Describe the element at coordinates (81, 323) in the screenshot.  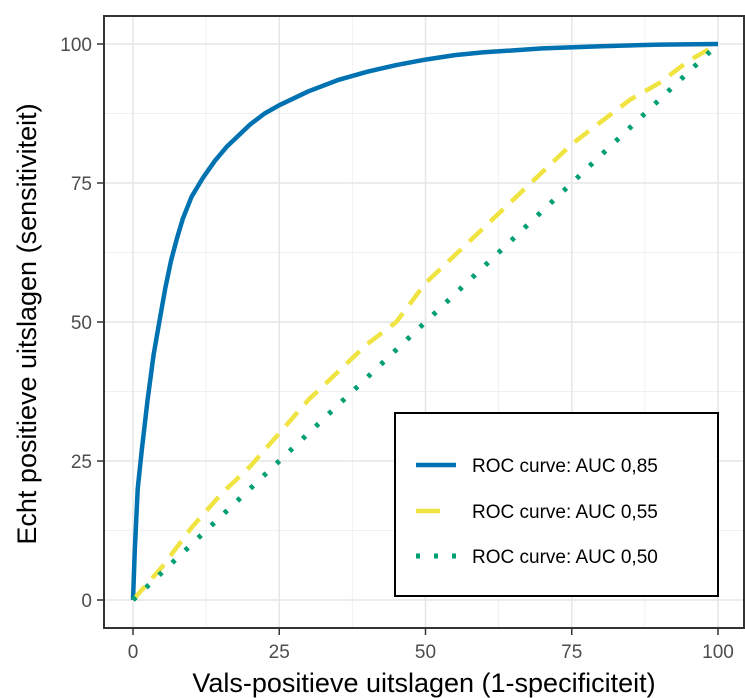
I see `y-tick-label: 50` at that location.